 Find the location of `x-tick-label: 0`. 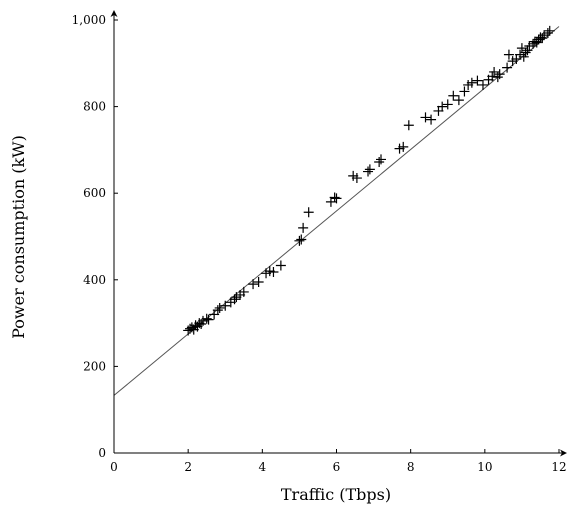

x-tick-label: 0 is located at coordinates (114, 467).